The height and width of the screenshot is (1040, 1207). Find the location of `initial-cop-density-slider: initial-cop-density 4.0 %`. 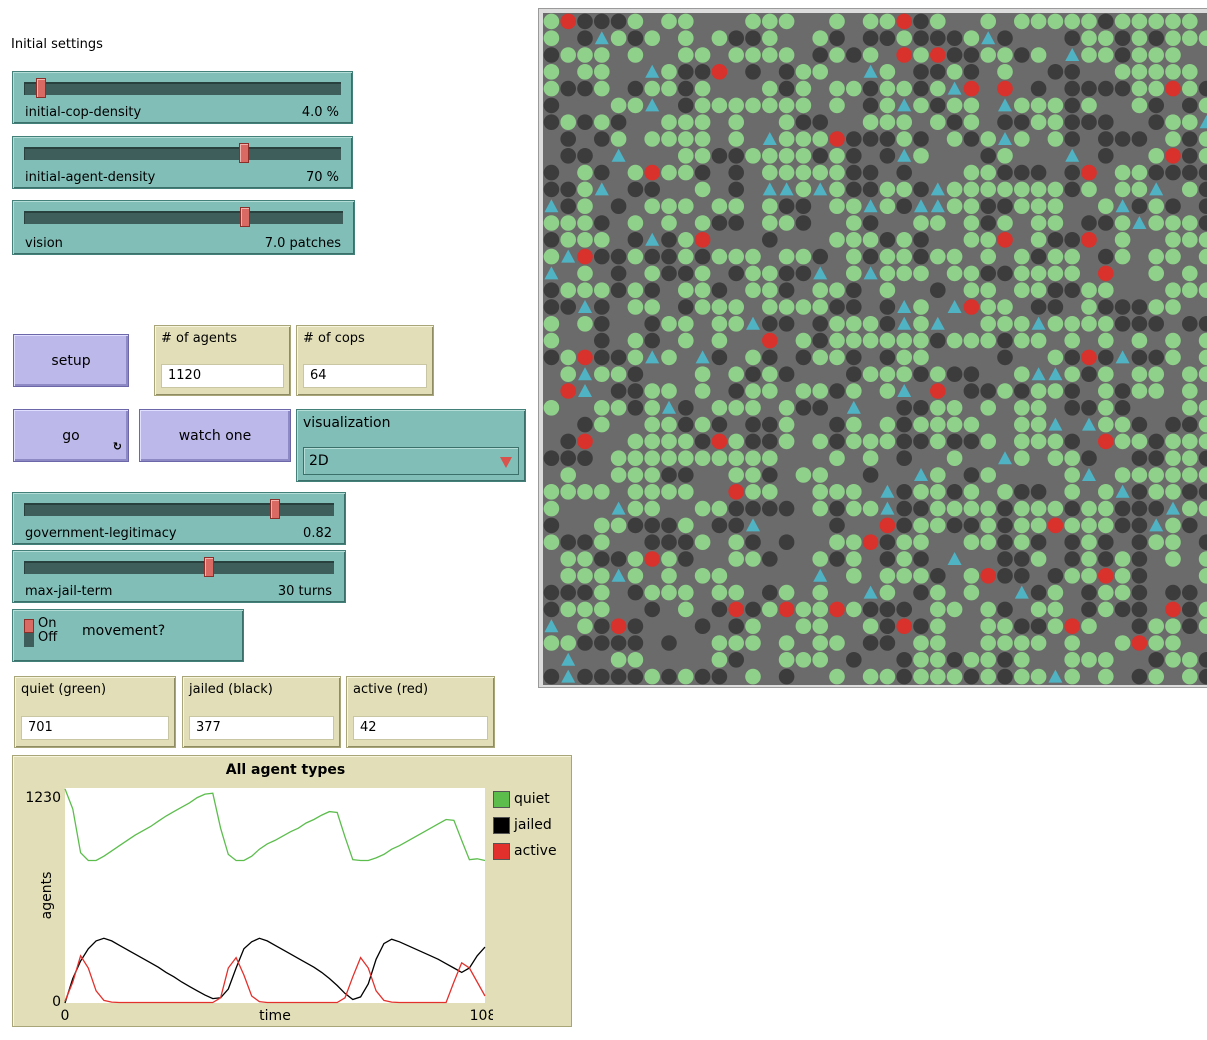

initial-cop-density-slider: initial-cop-density 4.0 % is located at coordinates (182, 97).